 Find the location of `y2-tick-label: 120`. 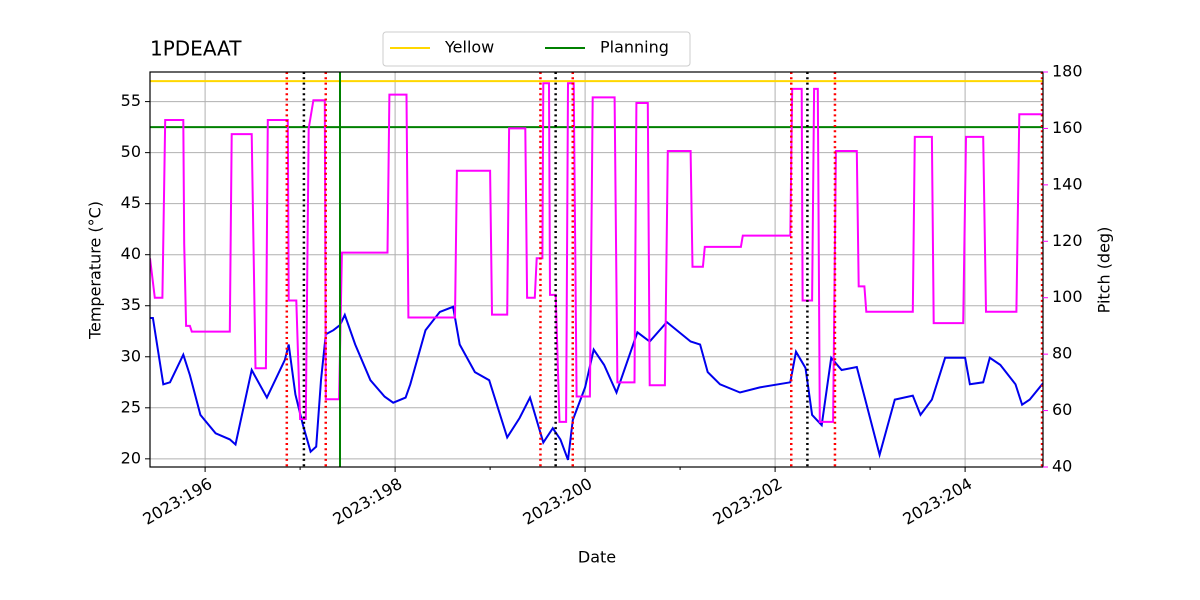

y2-tick-label: 120 is located at coordinates (1067, 240).